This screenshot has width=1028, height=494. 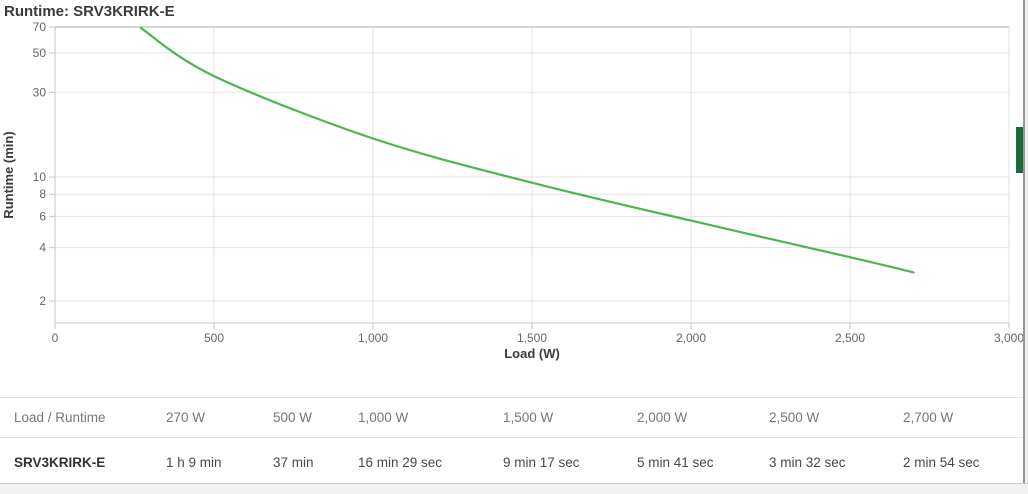 I want to click on x-tick-label: 1,500, so click(x=532, y=338).